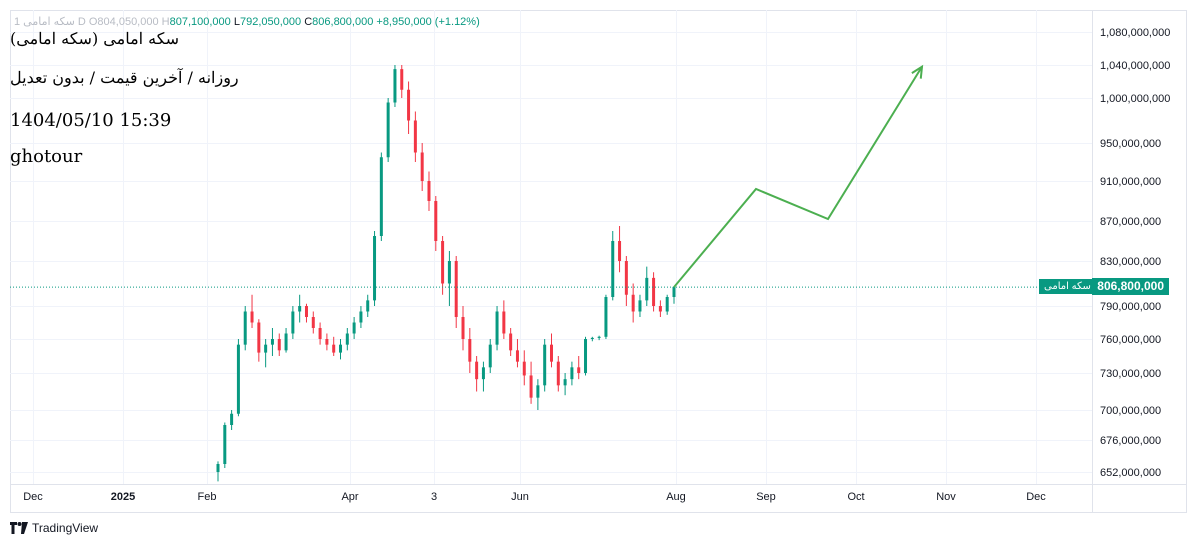  What do you see at coordinates (200, 22) in the screenshot?
I see `high-value: 807,100,000` at bounding box center [200, 22].